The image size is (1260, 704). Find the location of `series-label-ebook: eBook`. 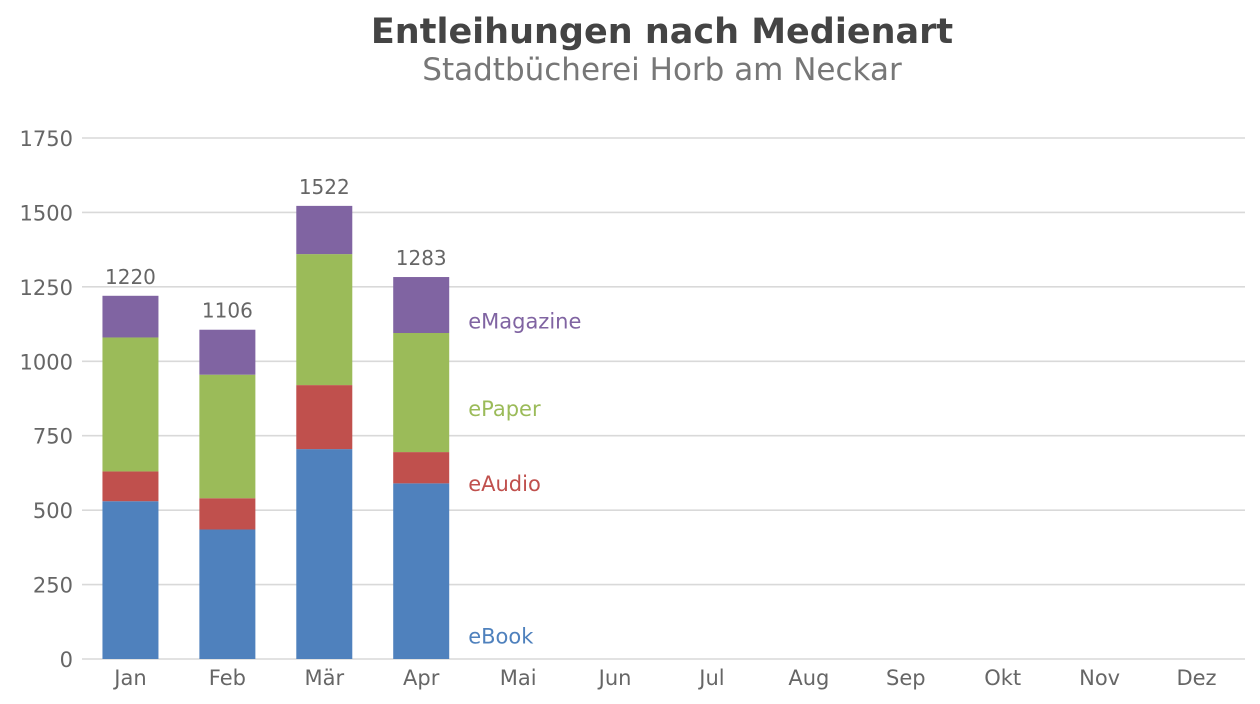

series-label-ebook: eBook is located at coordinates (501, 637).